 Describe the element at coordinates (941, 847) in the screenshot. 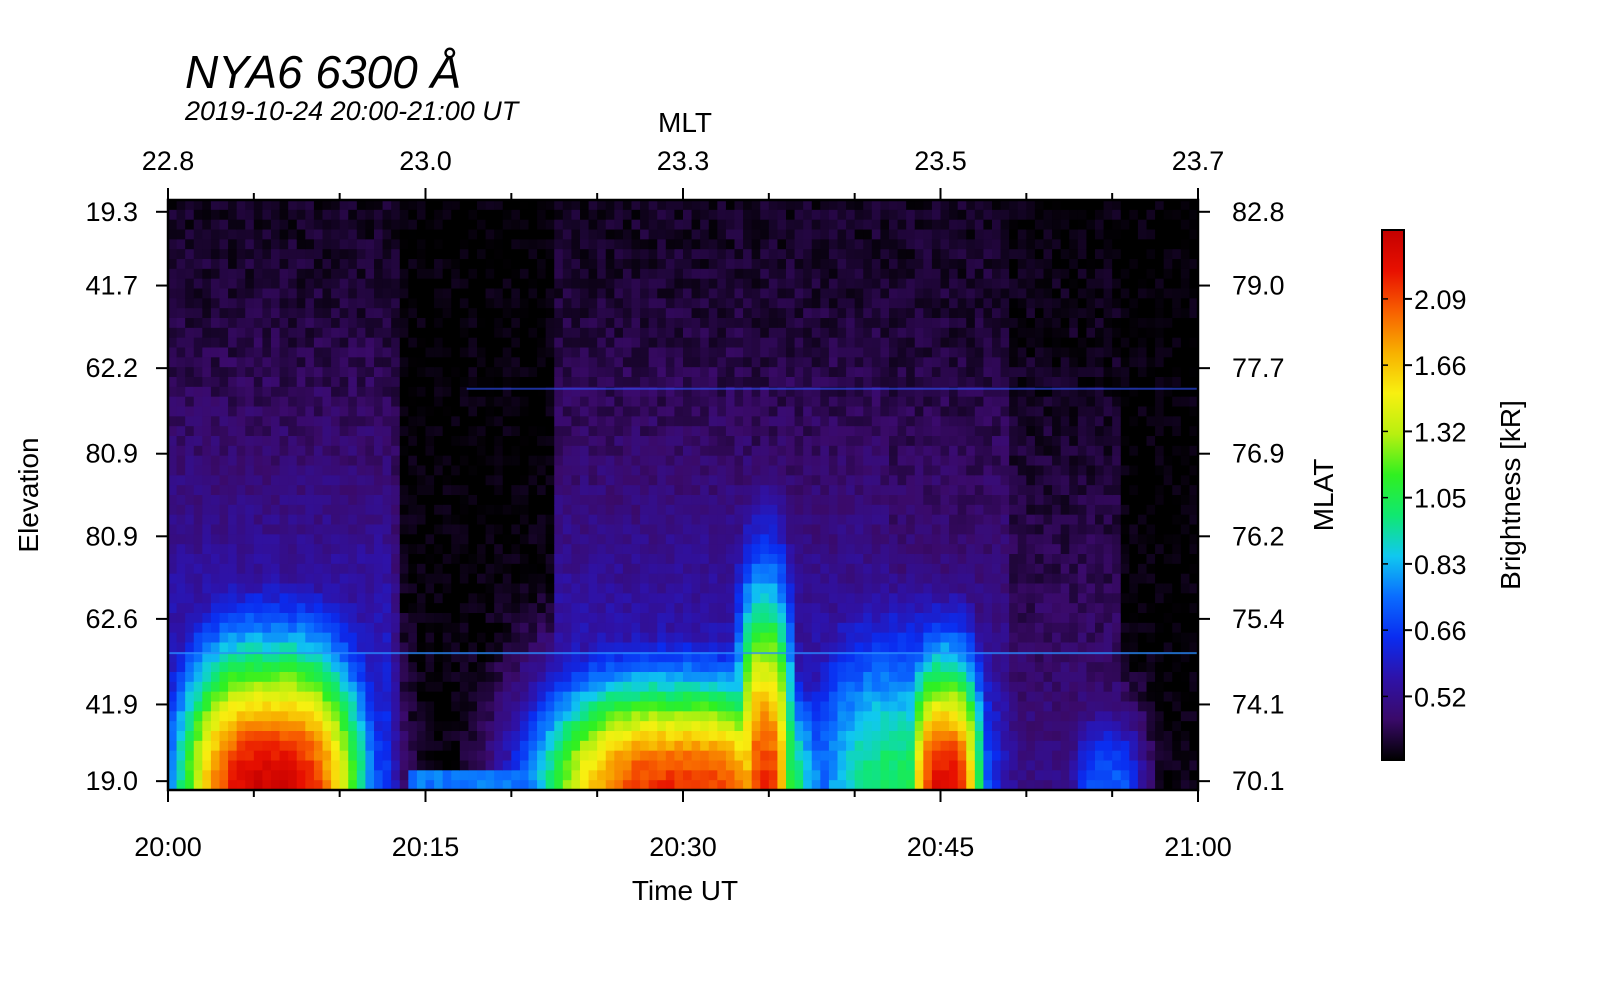

I see `x-tick-label: 20:45` at that location.